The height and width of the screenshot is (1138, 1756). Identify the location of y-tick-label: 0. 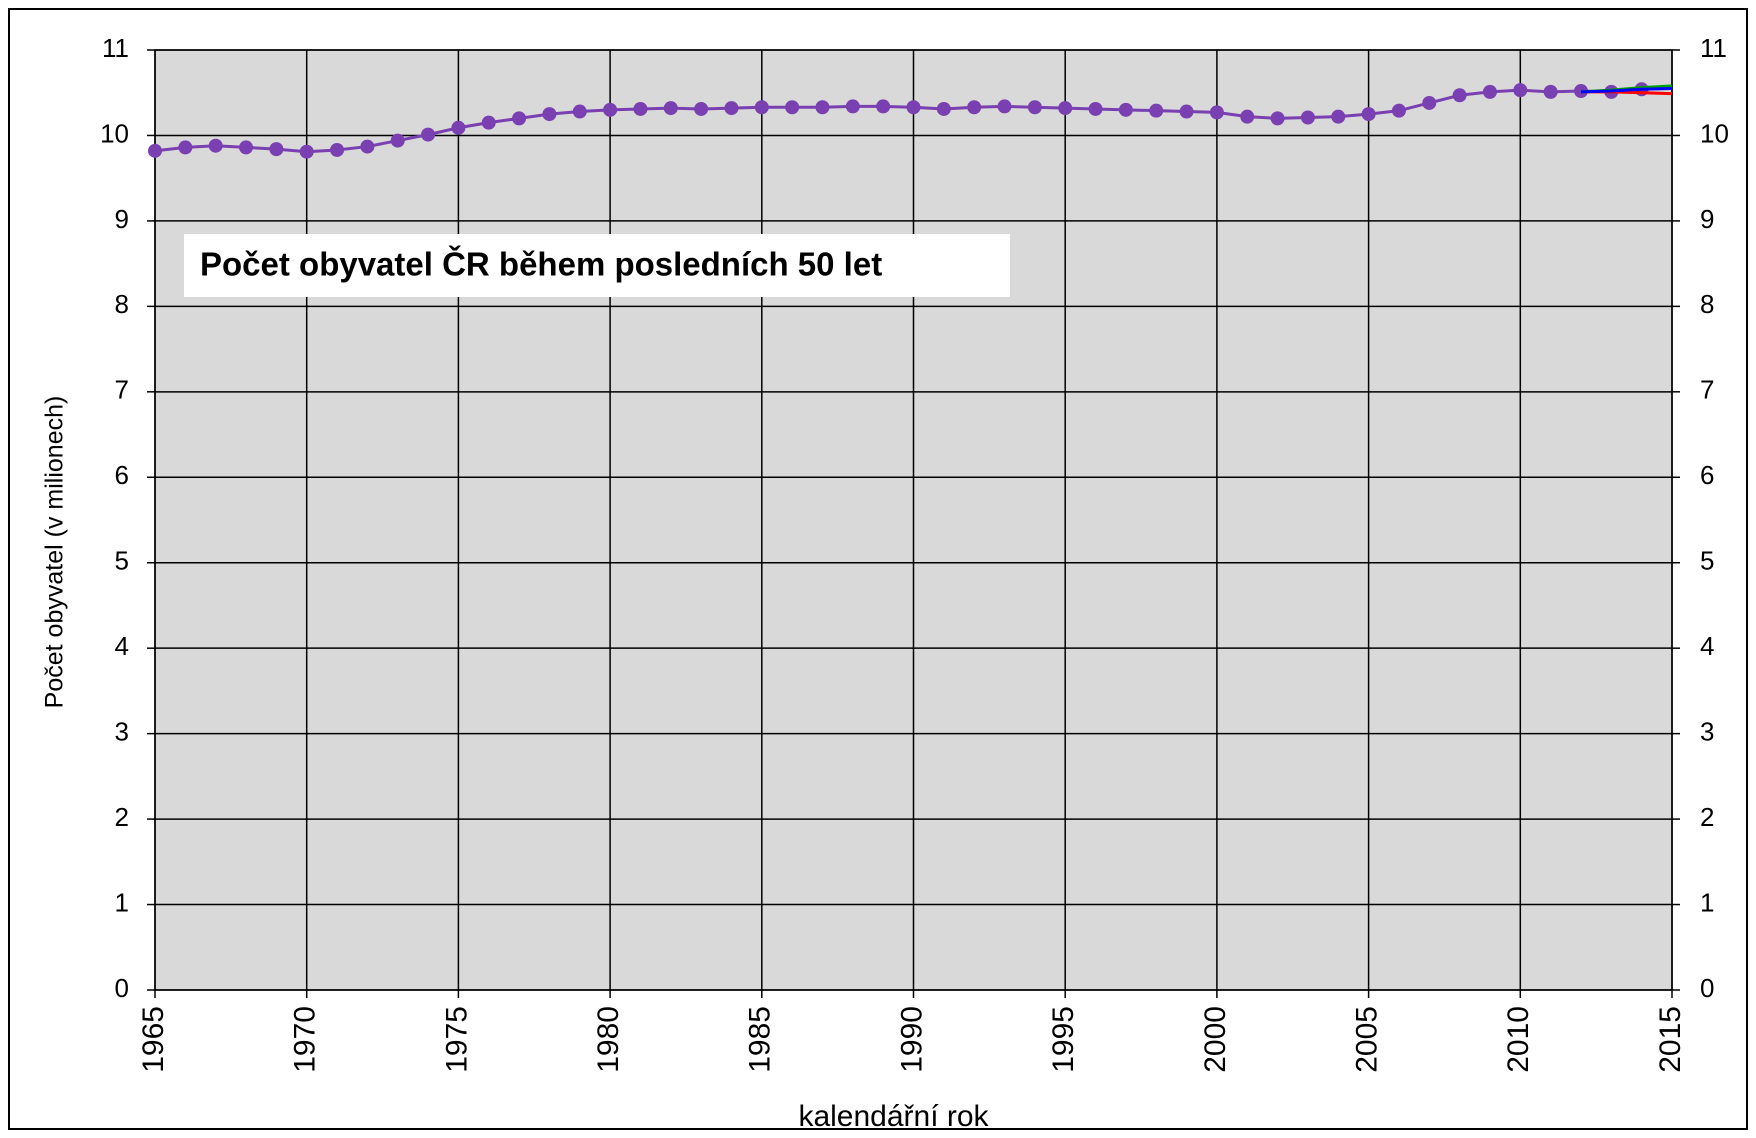
(122, 988).